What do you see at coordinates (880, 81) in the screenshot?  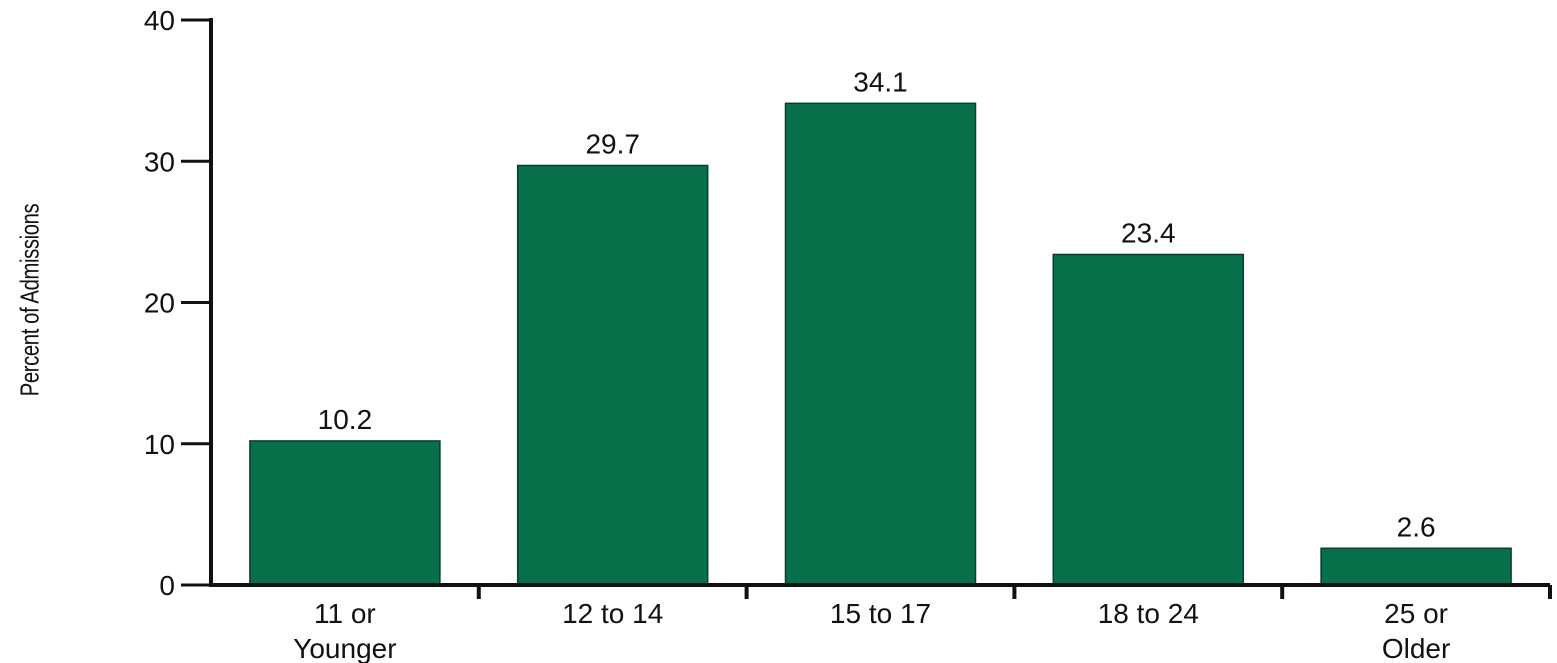 I see `bar-value-label: 34.1` at bounding box center [880, 81].